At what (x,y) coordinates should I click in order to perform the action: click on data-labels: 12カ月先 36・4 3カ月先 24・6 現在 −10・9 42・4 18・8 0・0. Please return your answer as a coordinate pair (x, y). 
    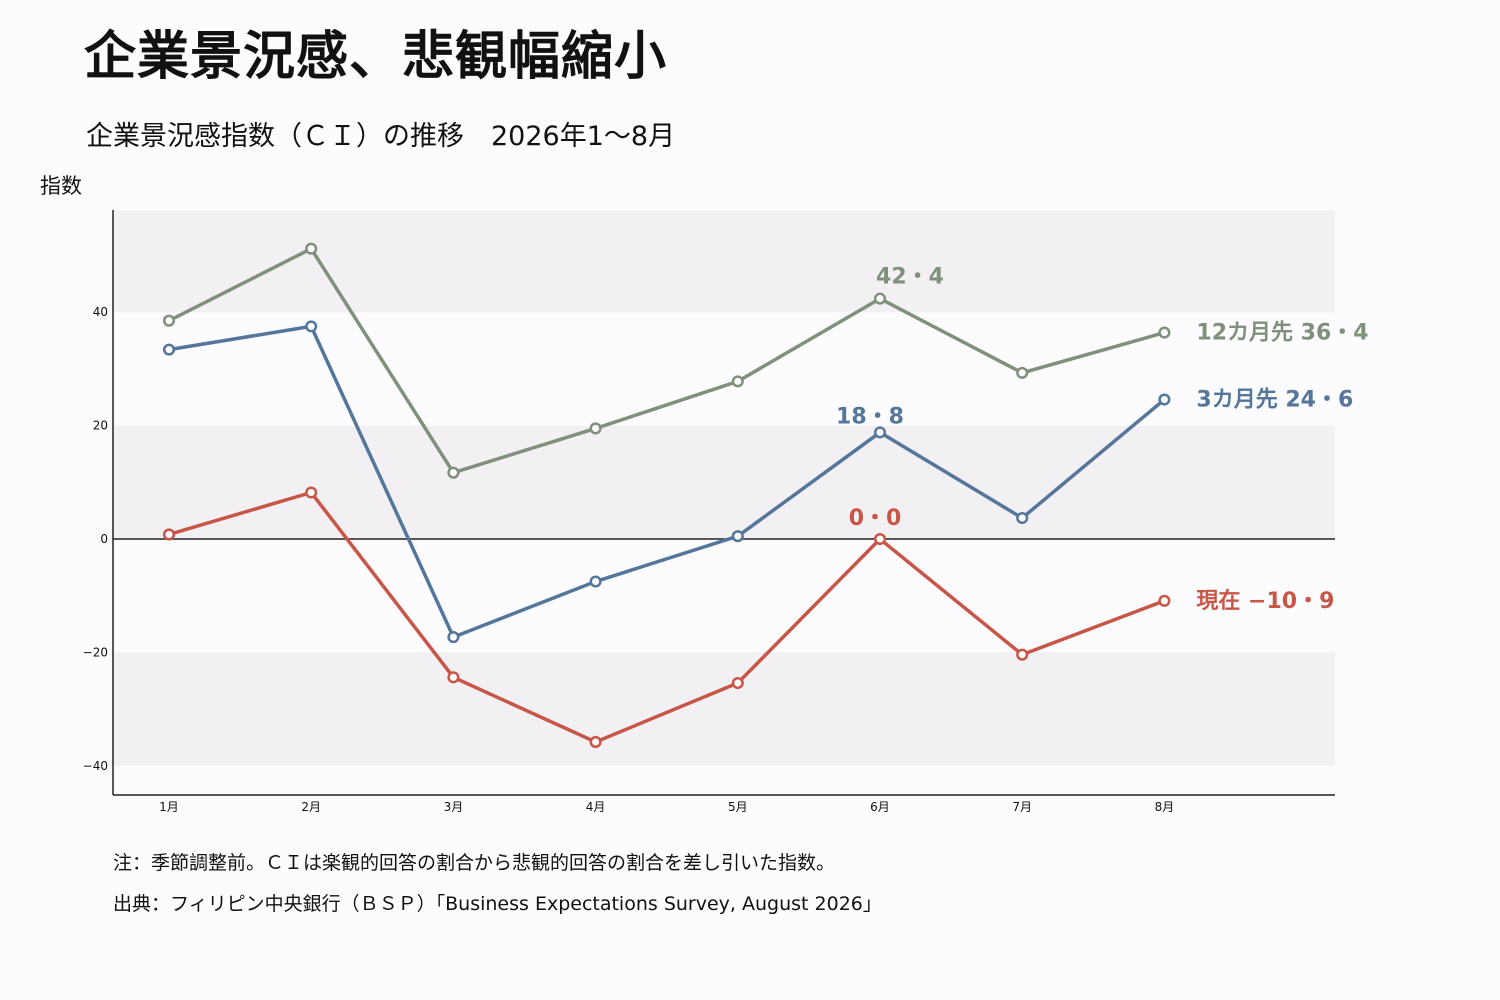
    Looking at the image, I should click on (1102, 439).